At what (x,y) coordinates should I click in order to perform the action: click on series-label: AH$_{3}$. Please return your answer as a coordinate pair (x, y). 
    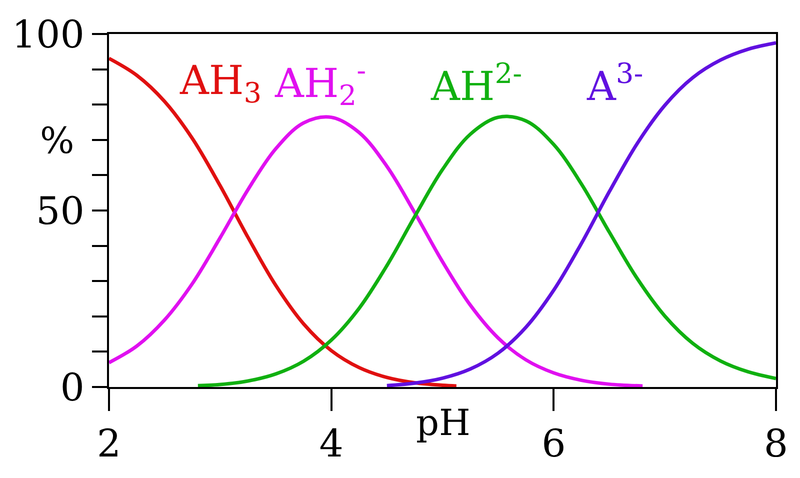
    Looking at the image, I should click on (220, 84).